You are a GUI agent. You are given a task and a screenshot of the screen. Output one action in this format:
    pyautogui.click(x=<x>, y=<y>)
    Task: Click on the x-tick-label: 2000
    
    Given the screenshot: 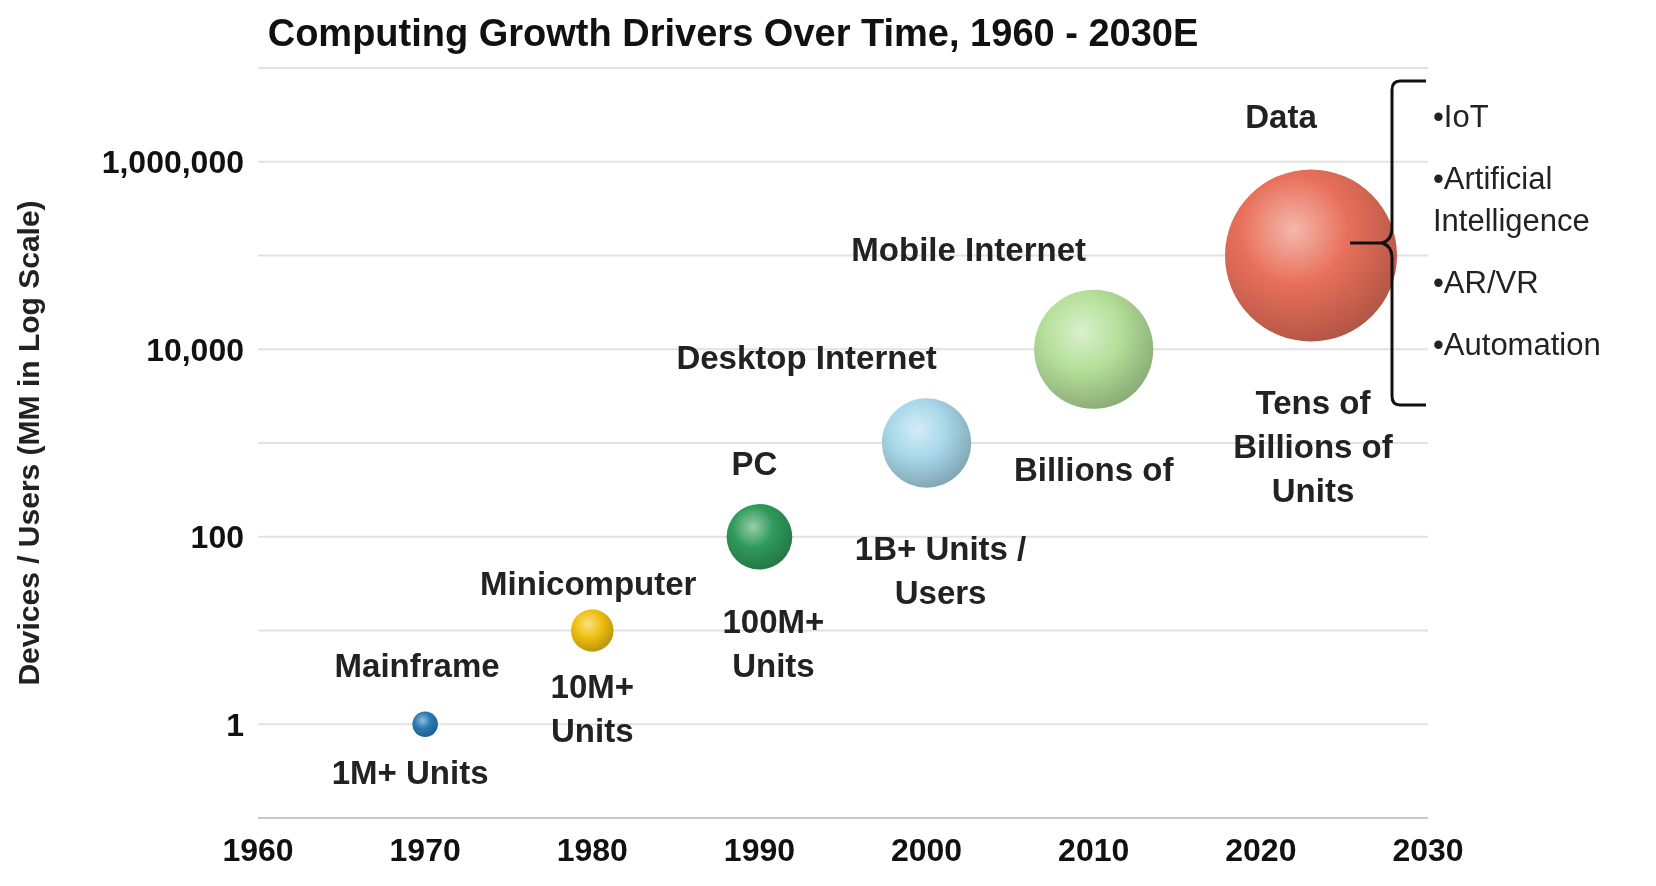 What is the action you would take?
    pyautogui.click(x=926, y=849)
    